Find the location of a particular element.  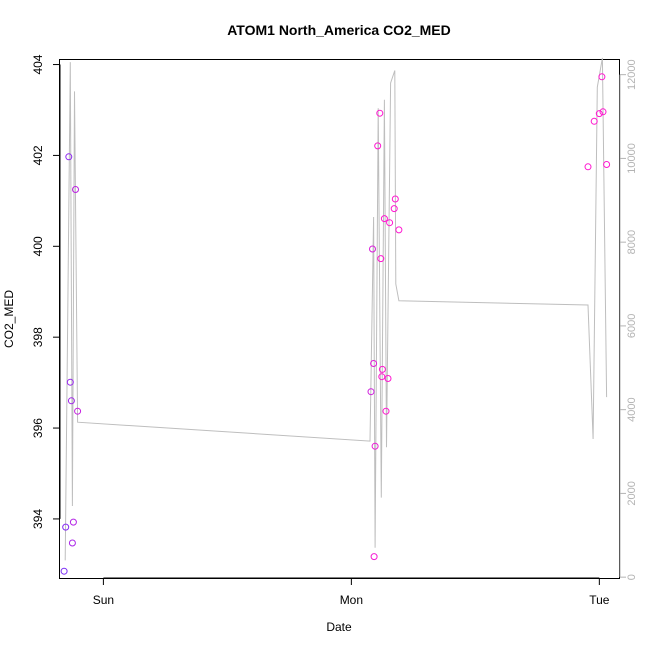

y-axis-label: CO2_MED is located at coordinates (9, 319).